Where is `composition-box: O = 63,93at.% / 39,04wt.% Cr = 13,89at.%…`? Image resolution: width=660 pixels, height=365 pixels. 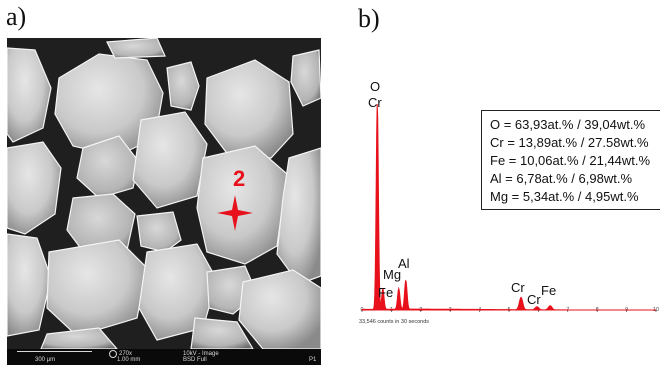
composition-box: O = 63,93at.% / 39,04wt.% Cr = 13,89at.%… is located at coordinates (570, 160).